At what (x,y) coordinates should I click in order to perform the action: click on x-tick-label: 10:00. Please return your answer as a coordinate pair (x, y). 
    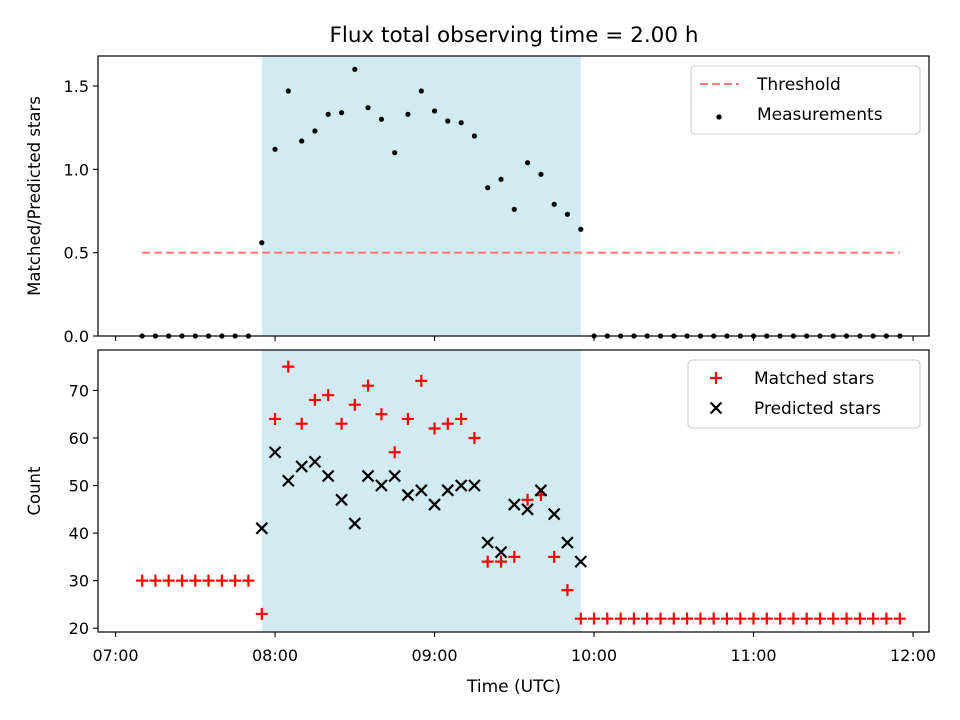
    Looking at the image, I should click on (594, 655).